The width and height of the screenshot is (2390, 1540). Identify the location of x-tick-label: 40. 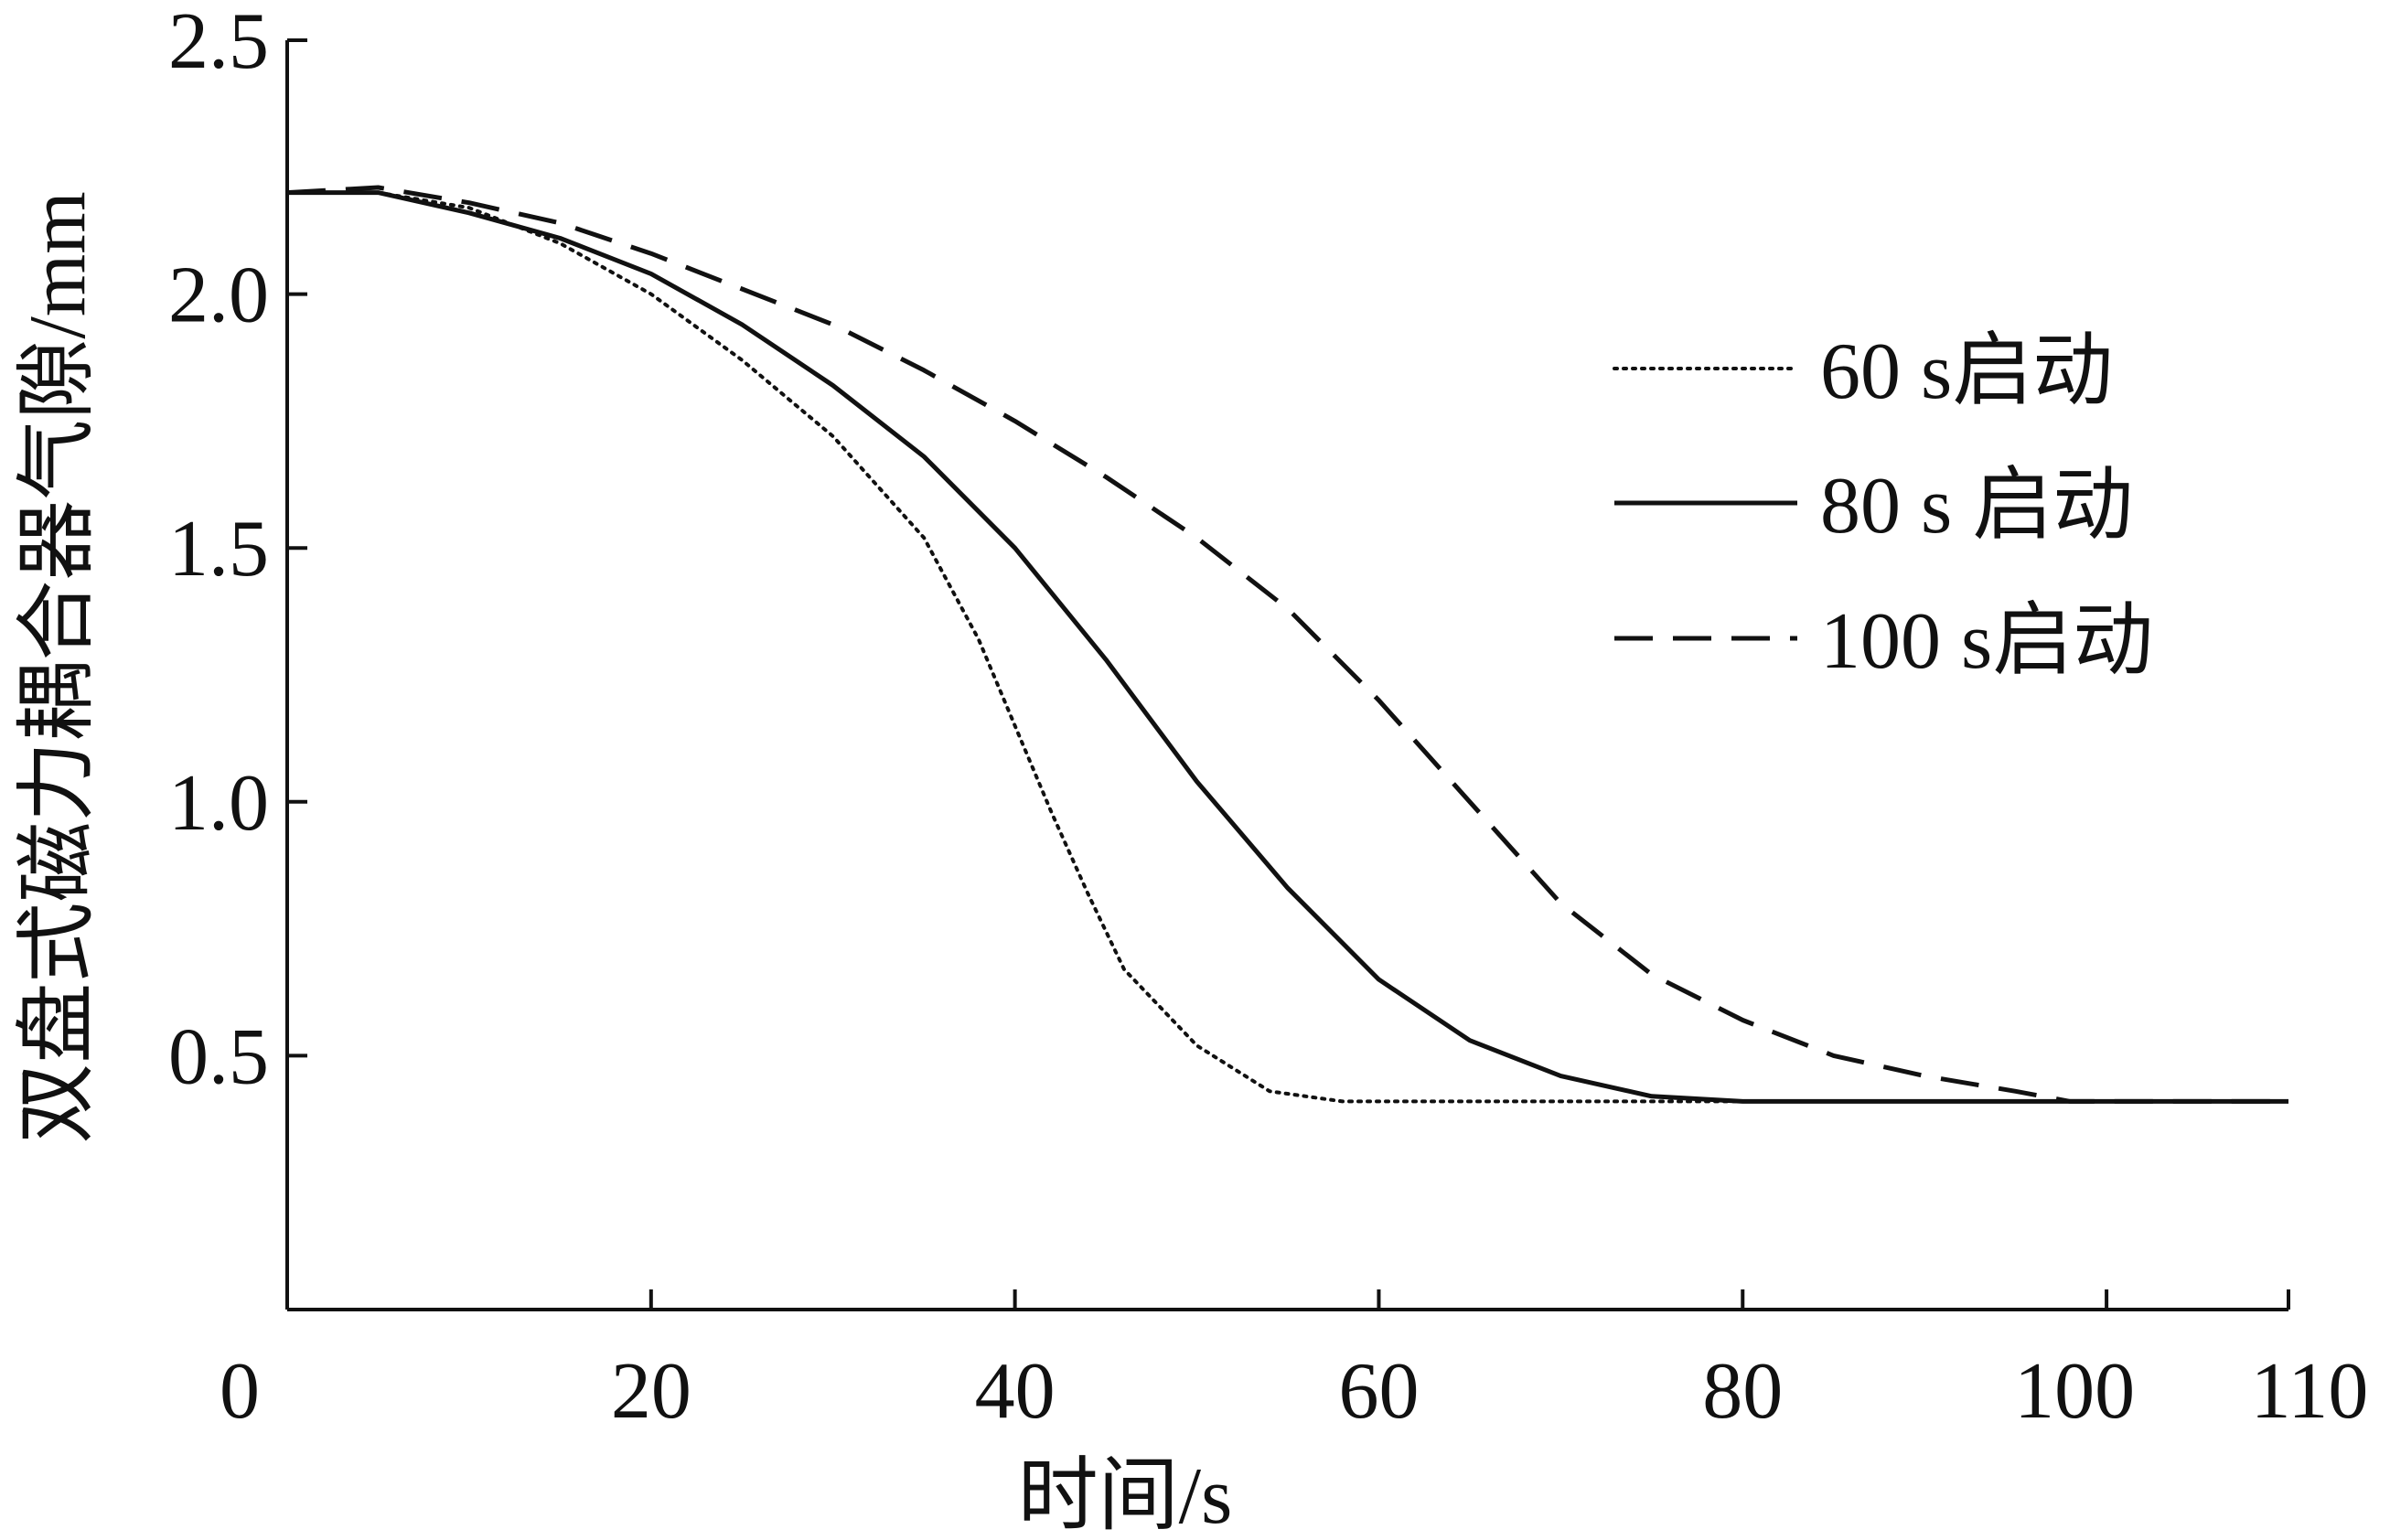
(1015, 1392).